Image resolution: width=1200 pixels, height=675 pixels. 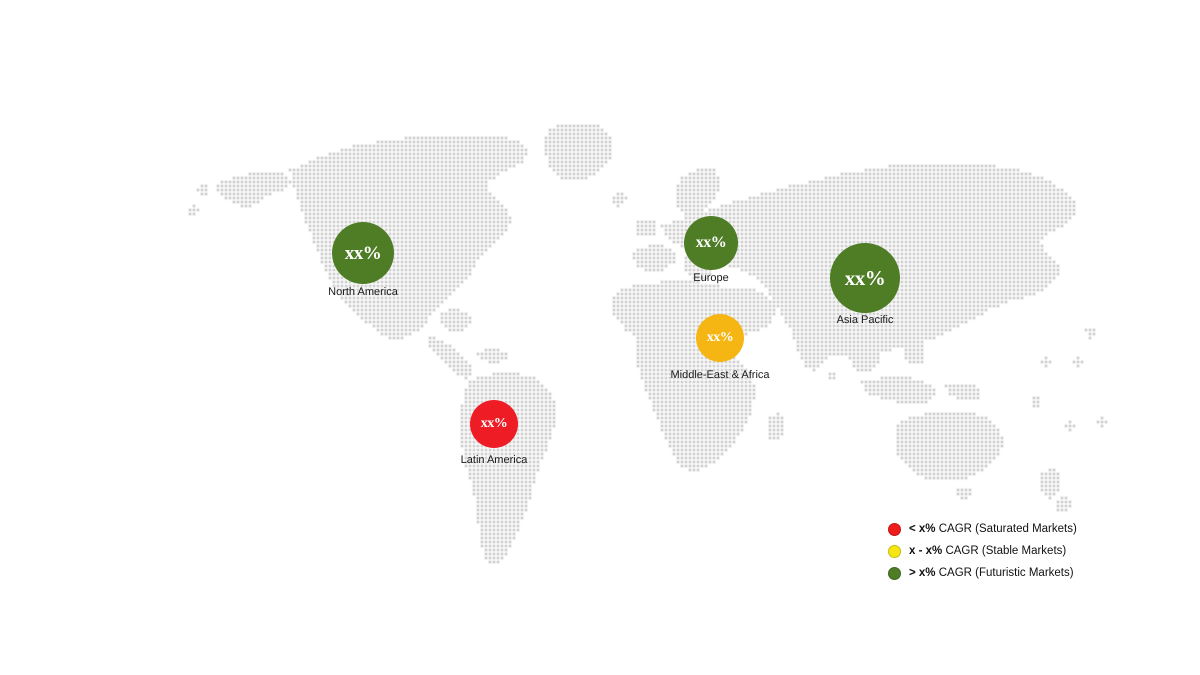 I want to click on legend-item-futuristic: > x% CAGR (Futuristic Markets), so click(x=982, y=573).